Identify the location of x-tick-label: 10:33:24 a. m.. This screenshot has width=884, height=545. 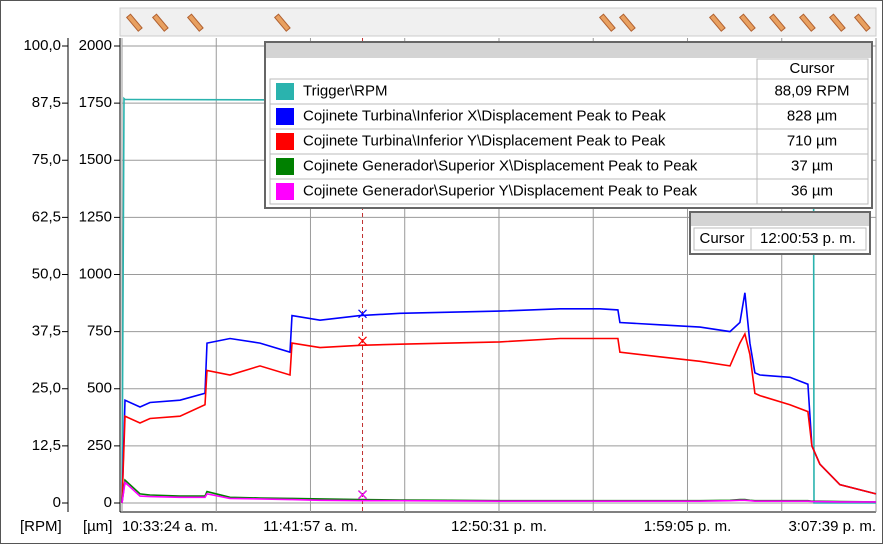
(170, 526).